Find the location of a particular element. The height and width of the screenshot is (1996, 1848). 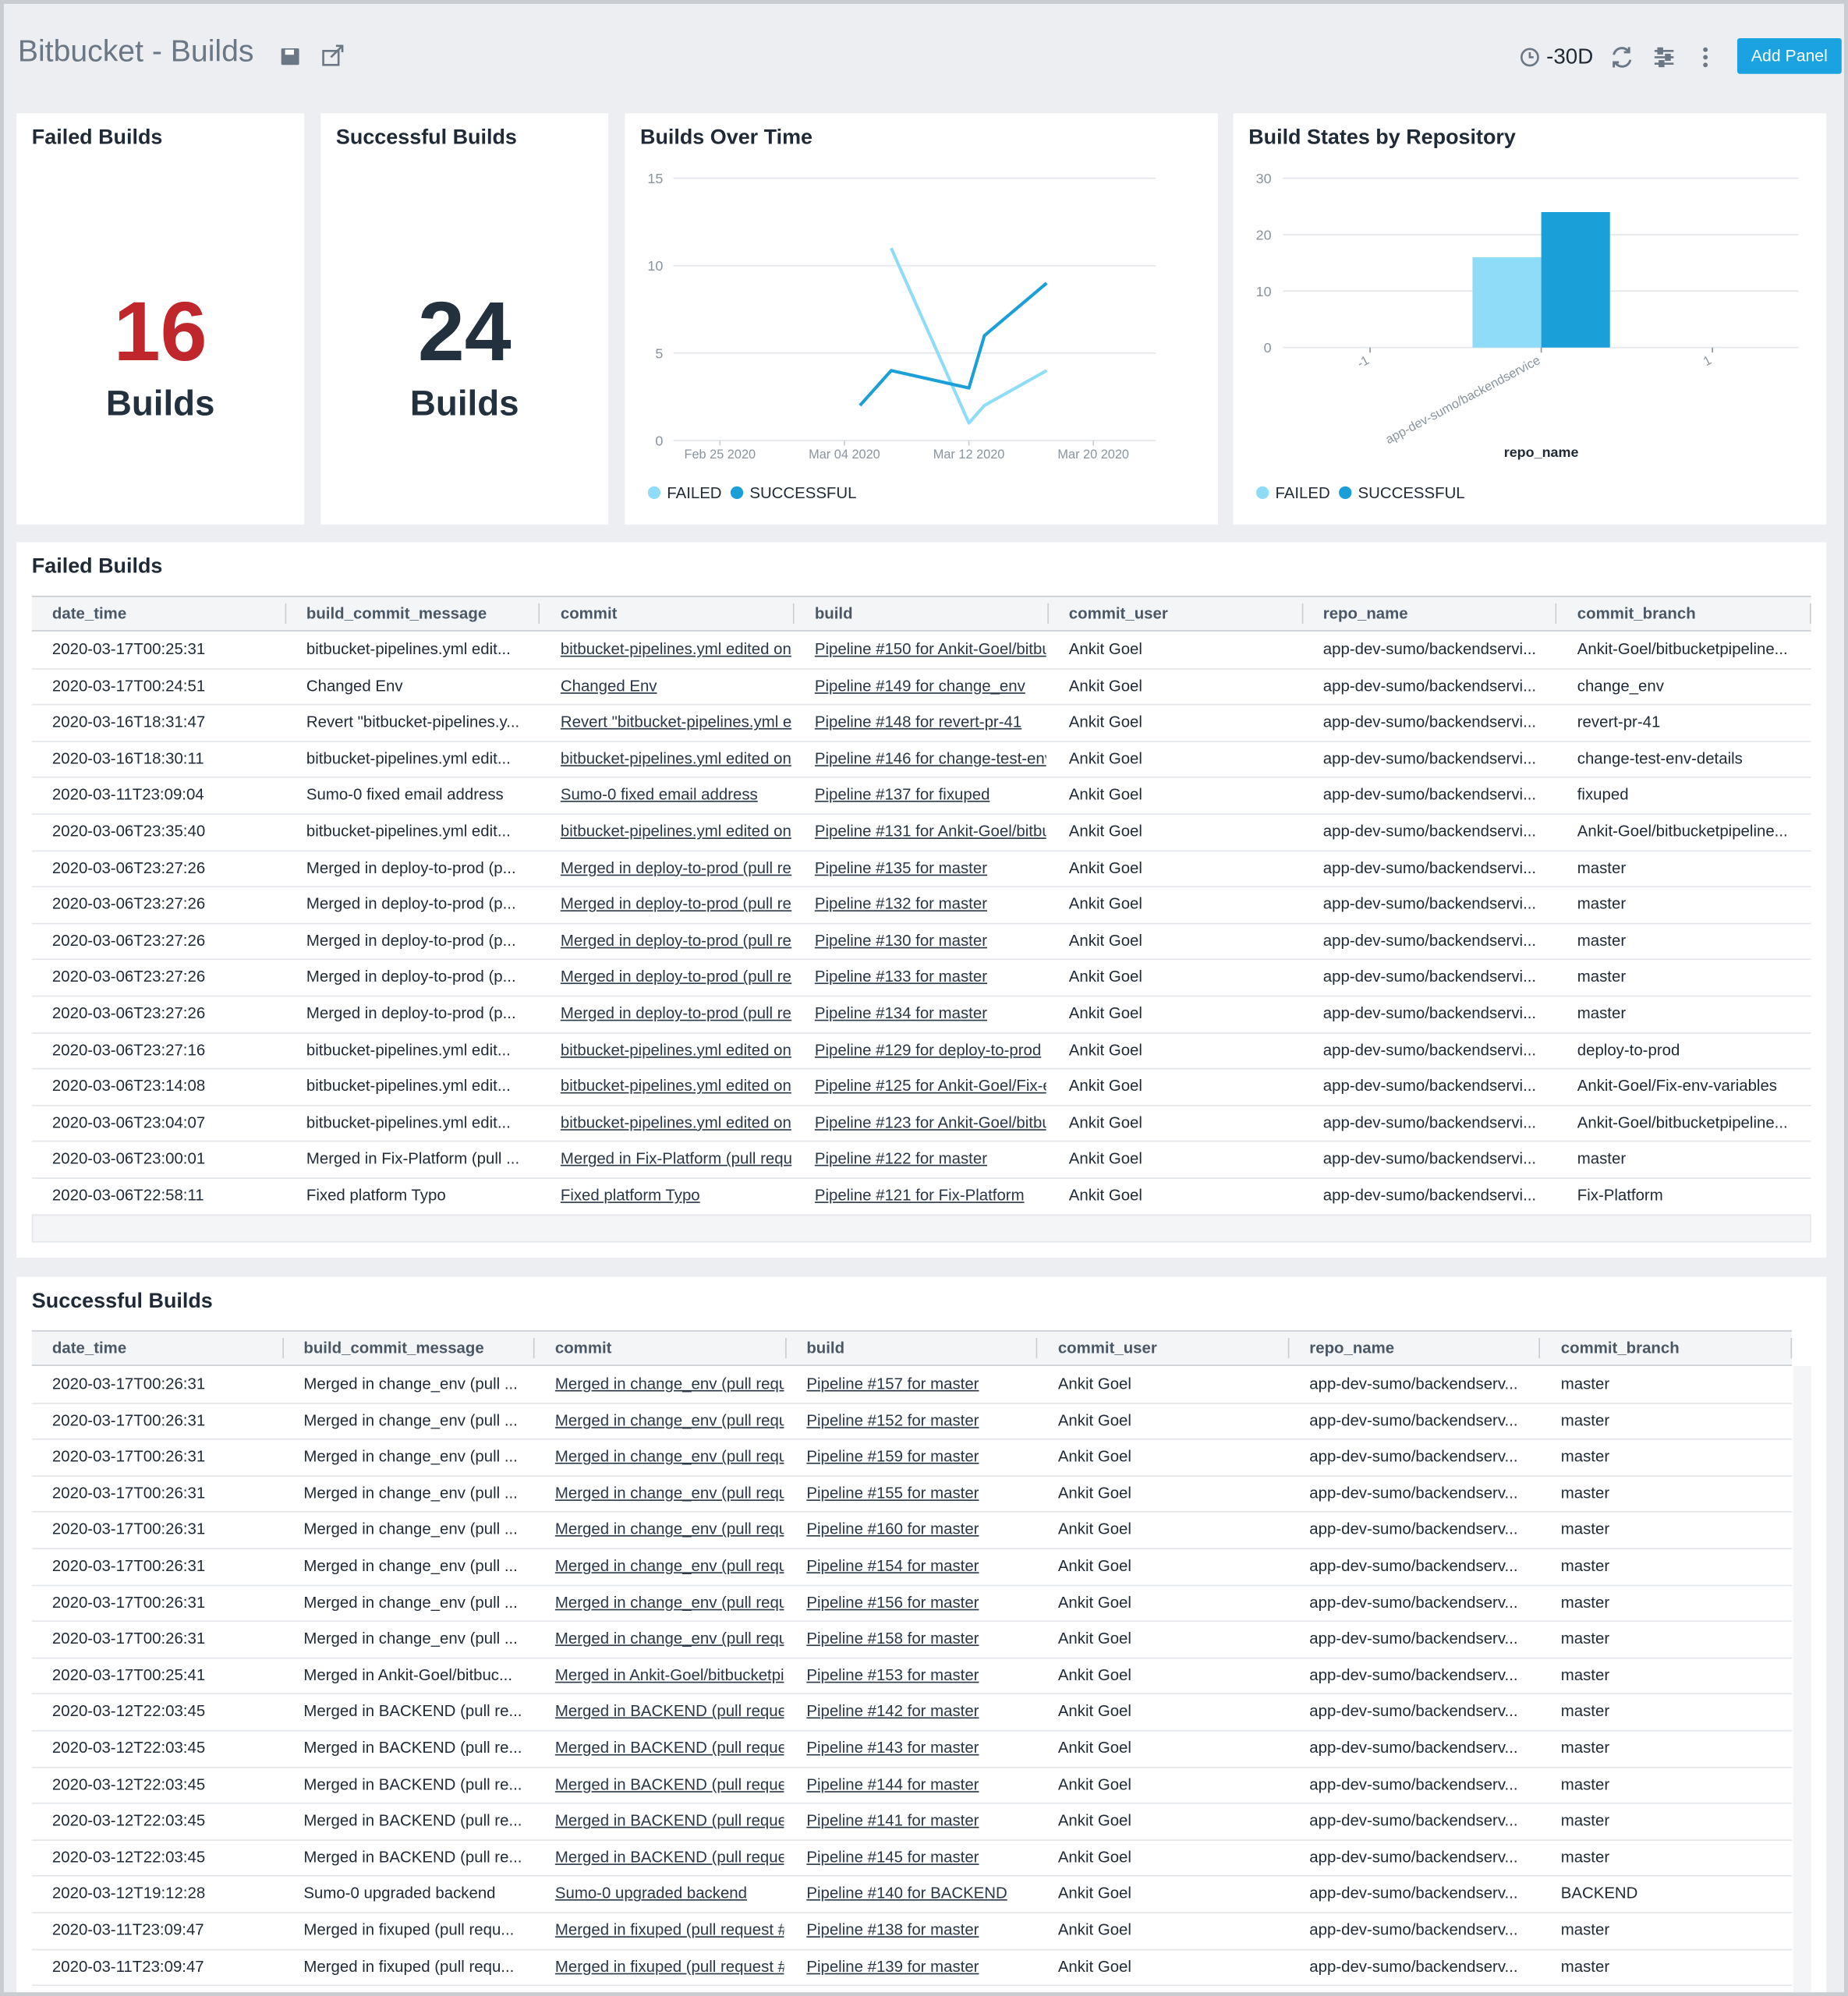

table-link: Pipeline #129 for deploy-to-prod is located at coordinates (928, 1049).